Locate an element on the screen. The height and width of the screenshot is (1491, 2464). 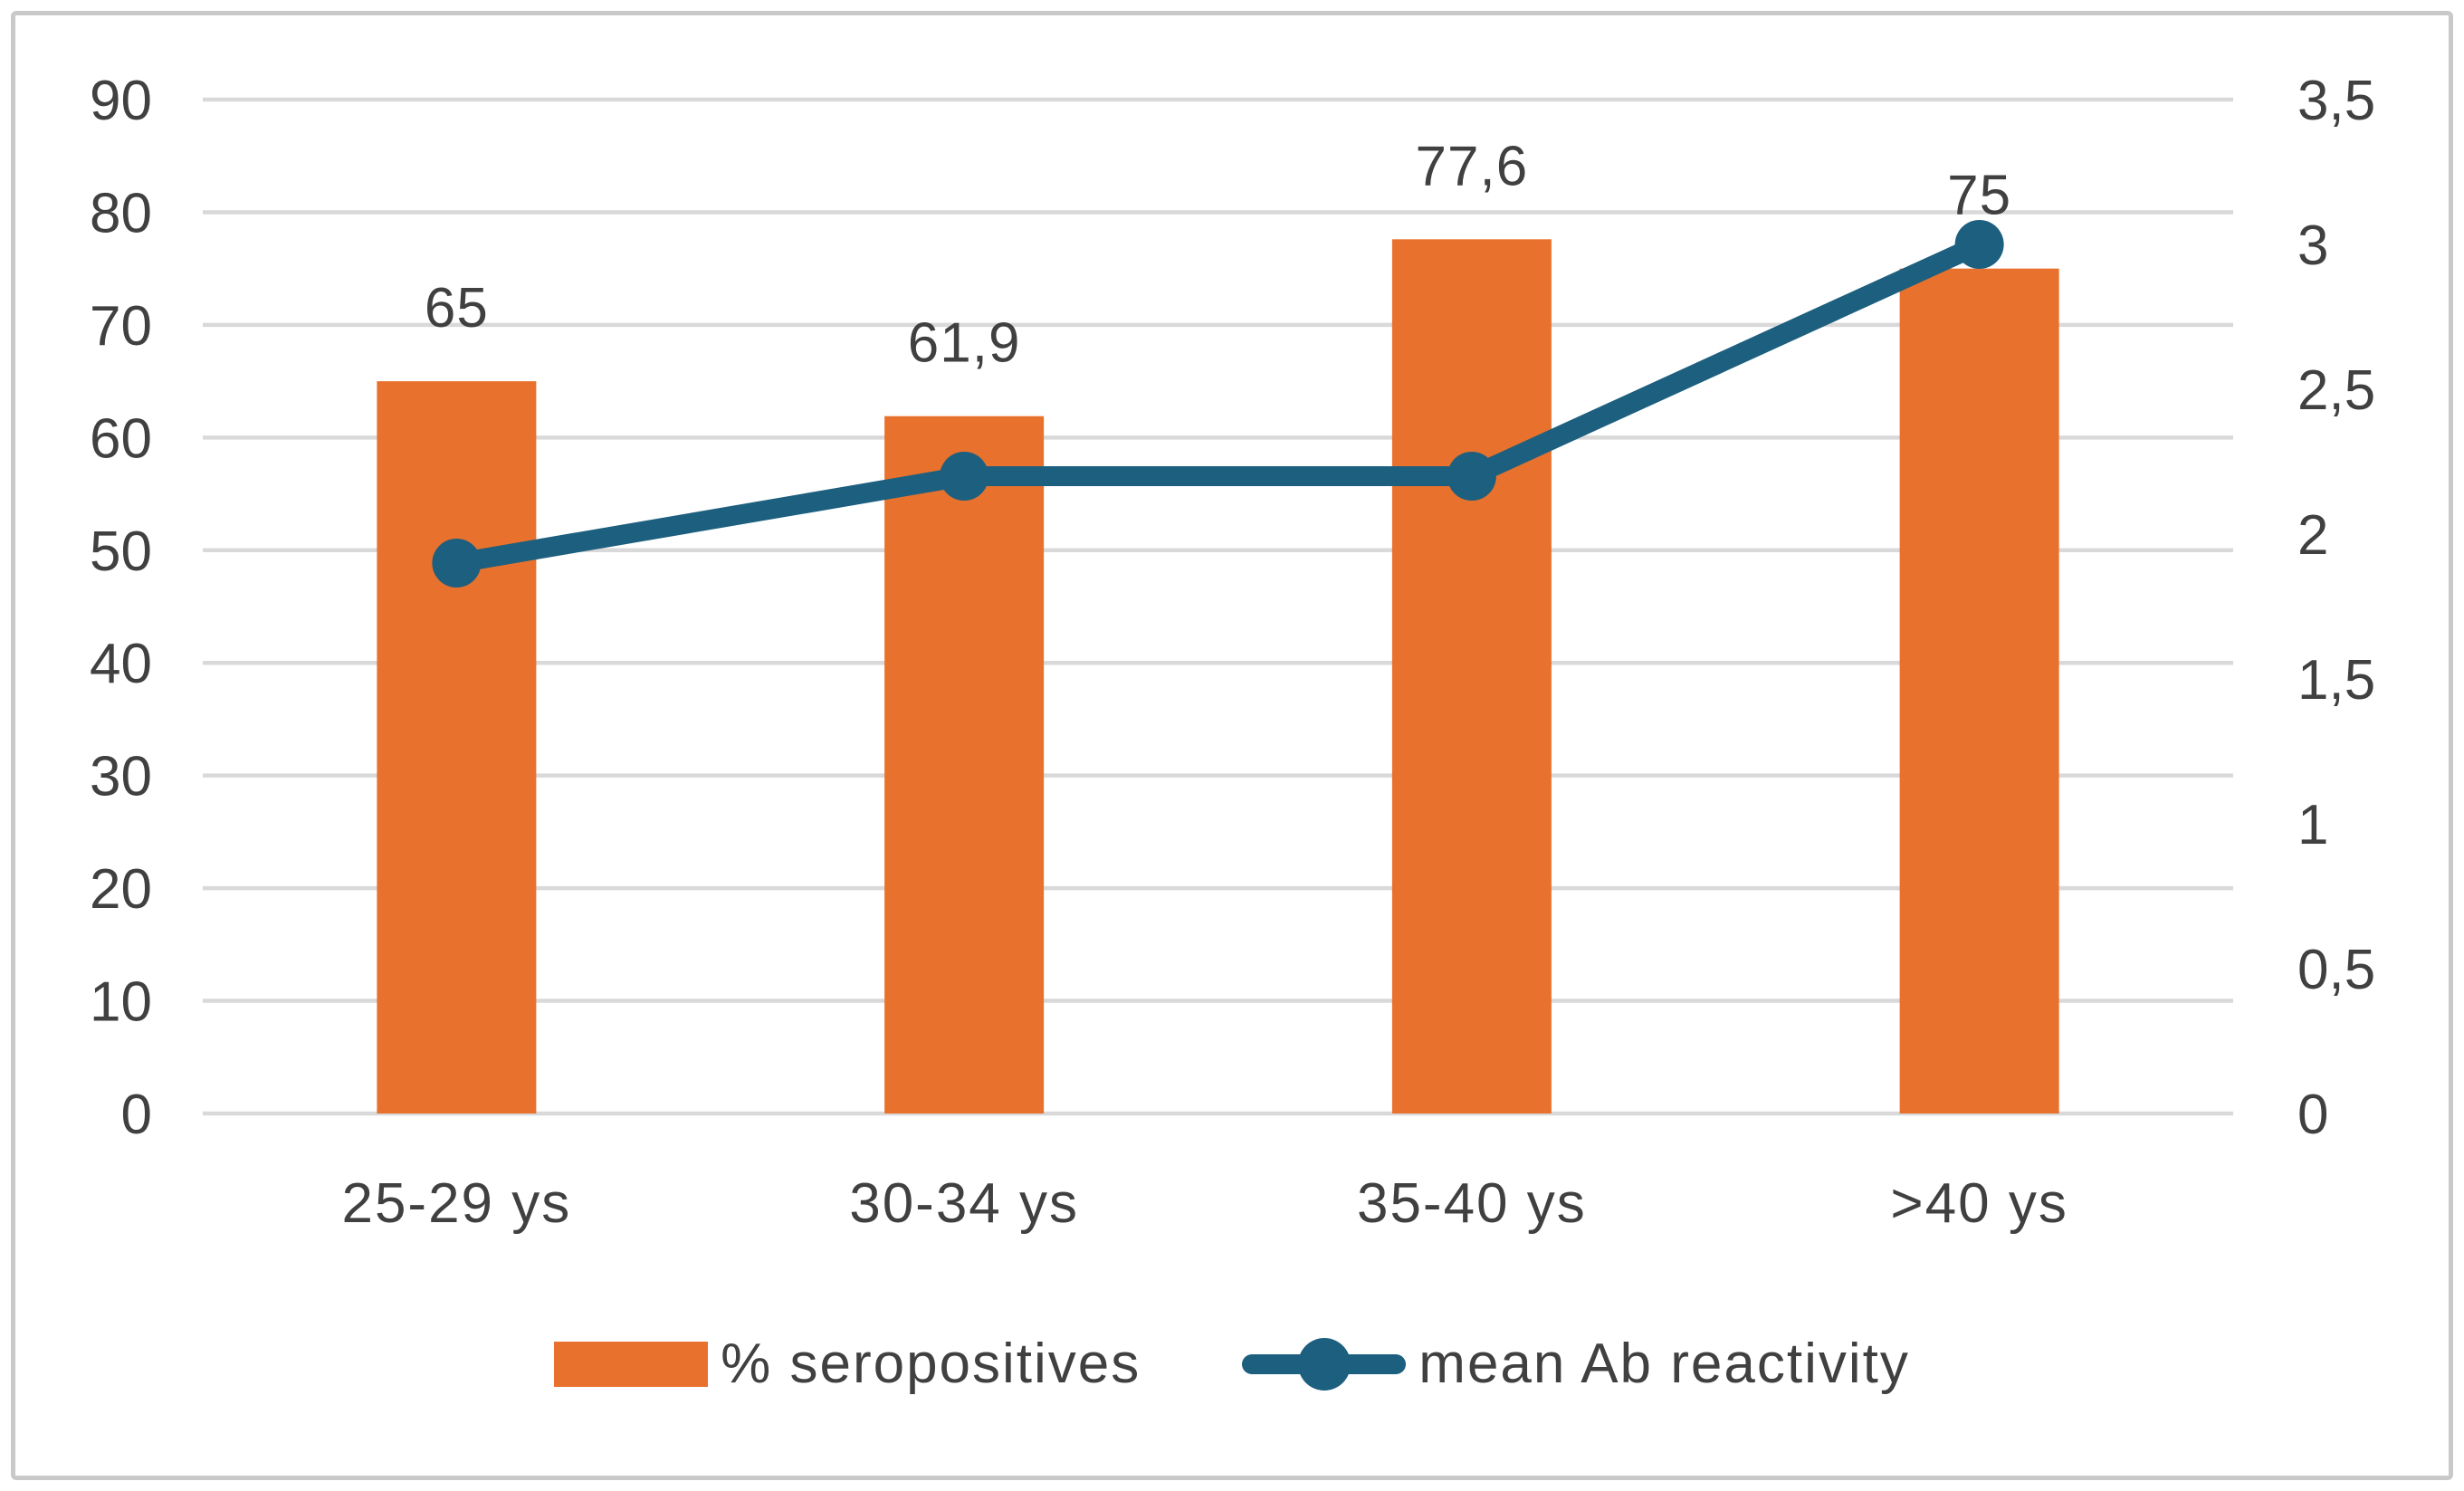
right-axis-tick: 0 is located at coordinates (2312, 1115).